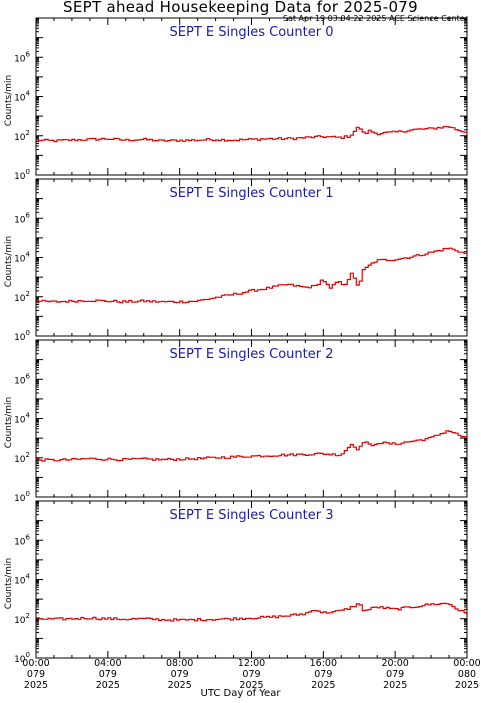 This screenshot has height=703, width=481. Describe the element at coordinates (323, 663) in the screenshot. I see `x-tick-label: 16:00` at that location.